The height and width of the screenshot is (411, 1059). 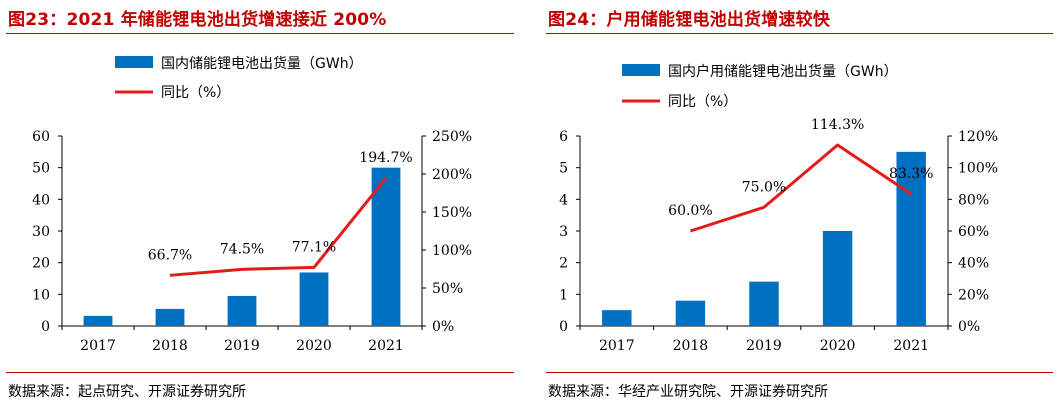 I want to click on y-tick-label-left: 10, so click(x=41, y=295).